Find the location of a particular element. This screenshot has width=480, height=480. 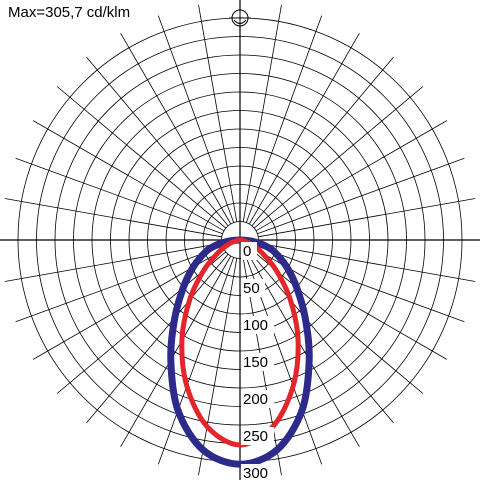

series-curve-c90-c270 is located at coordinates (240, 342).